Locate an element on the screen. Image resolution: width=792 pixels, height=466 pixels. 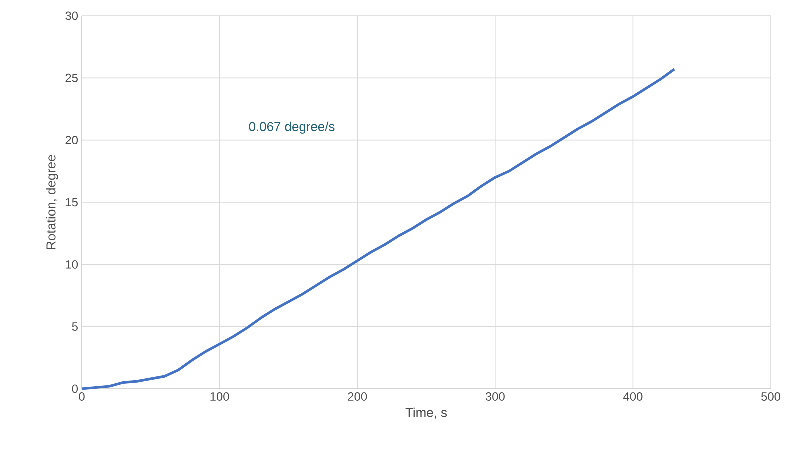
y-tick-label: 15 is located at coordinates (72, 202).